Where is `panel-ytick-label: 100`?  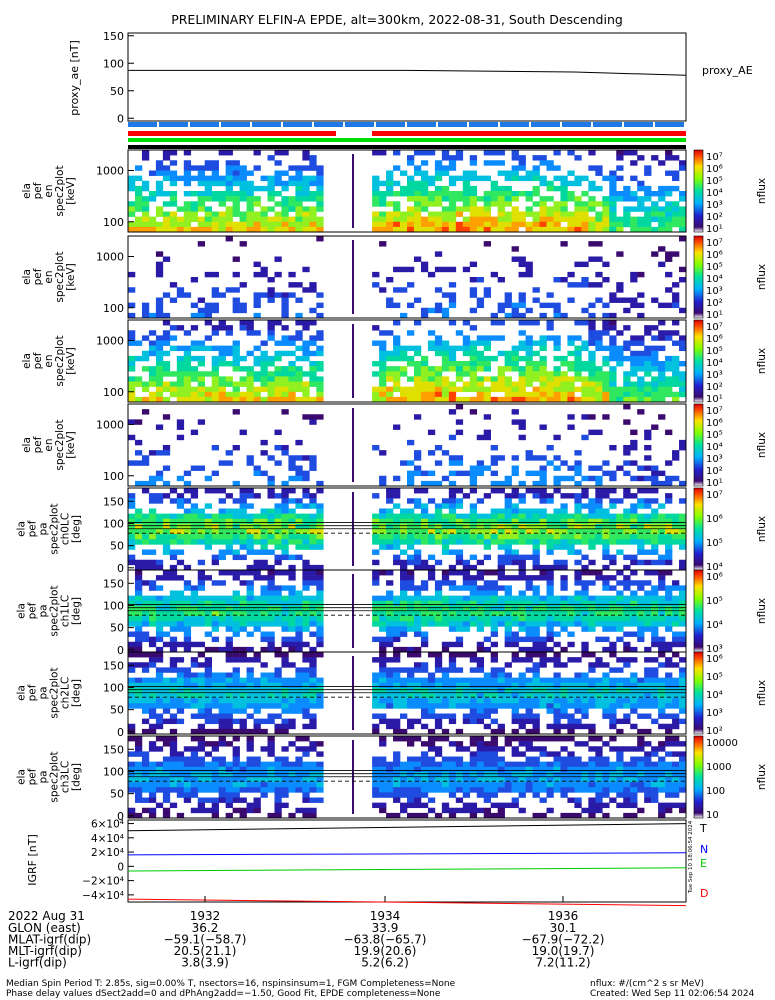 panel-ytick-label: 100 is located at coordinates (113, 476).